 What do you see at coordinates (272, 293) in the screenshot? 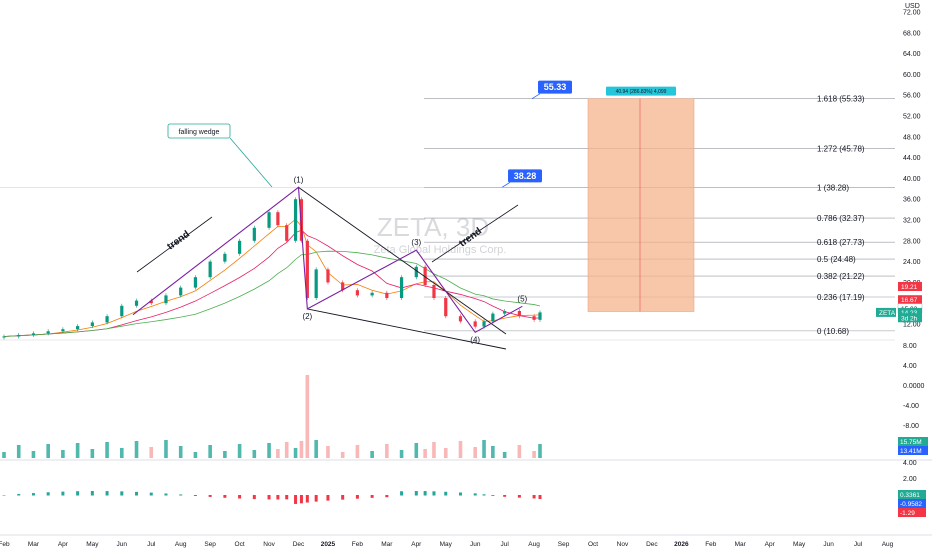
I see `ma-green` at bounding box center [272, 293].